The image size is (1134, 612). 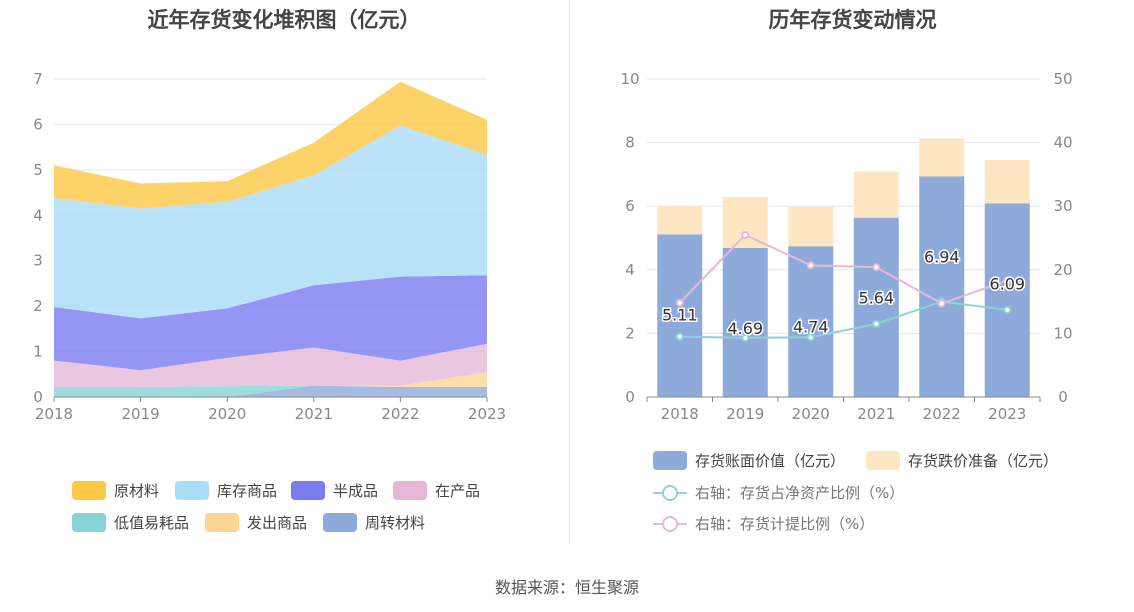 What do you see at coordinates (270, 384) in the screenshot?
I see `area-低值易耗品` at bounding box center [270, 384].